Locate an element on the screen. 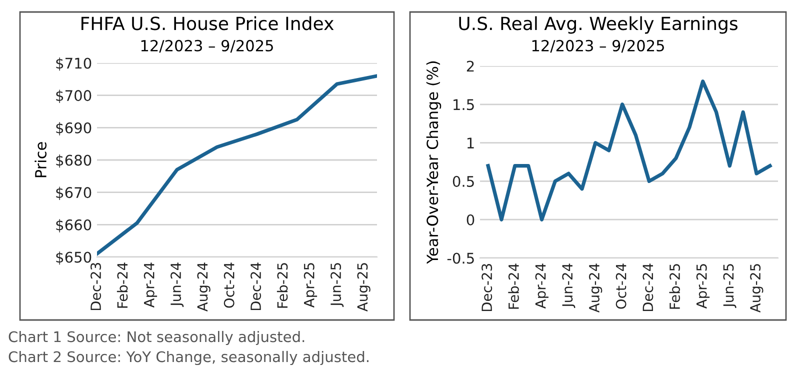 Image resolution: width=806 pixels, height=385 pixels. y-tick-label: $680 is located at coordinates (74, 161).